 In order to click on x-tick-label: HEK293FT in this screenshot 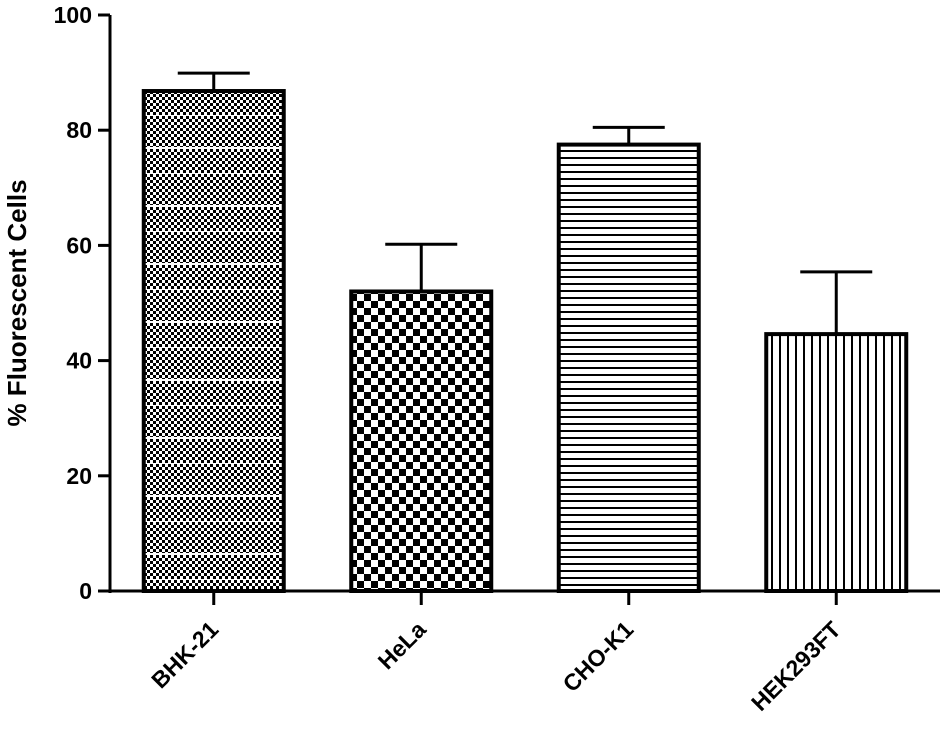, I will do `click(796, 666)`.